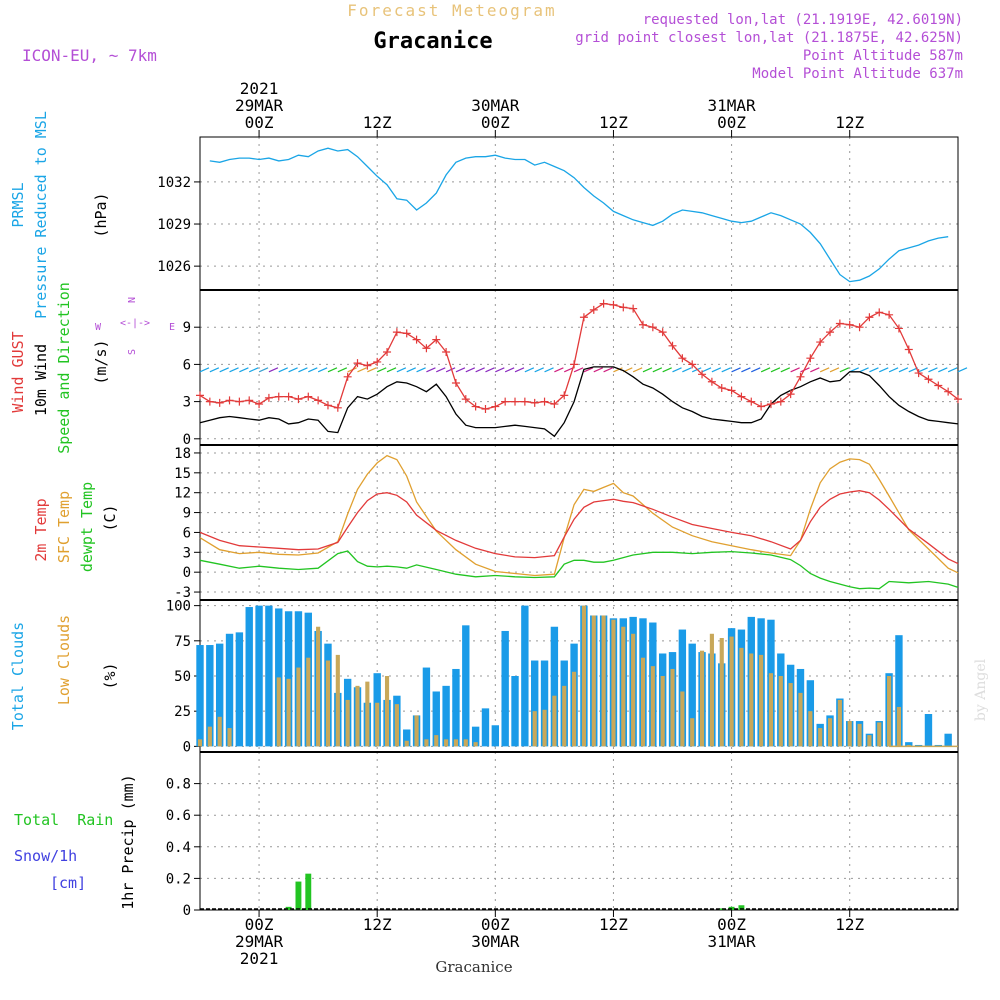 The image size is (1000, 1000). What do you see at coordinates (64, 660) in the screenshot?
I see `low-clouds-label: Low Clouds` at bounding box center [64, 660].